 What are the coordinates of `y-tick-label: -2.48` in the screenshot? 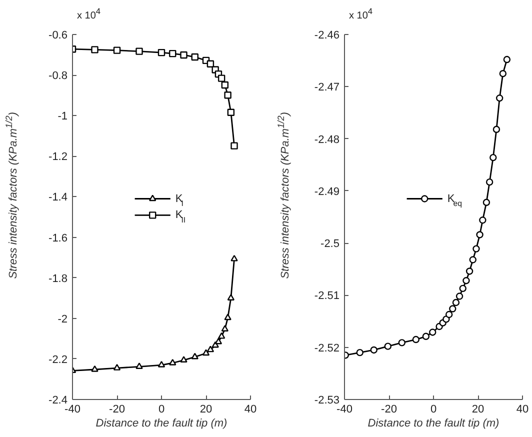 It's located at (327, 140).